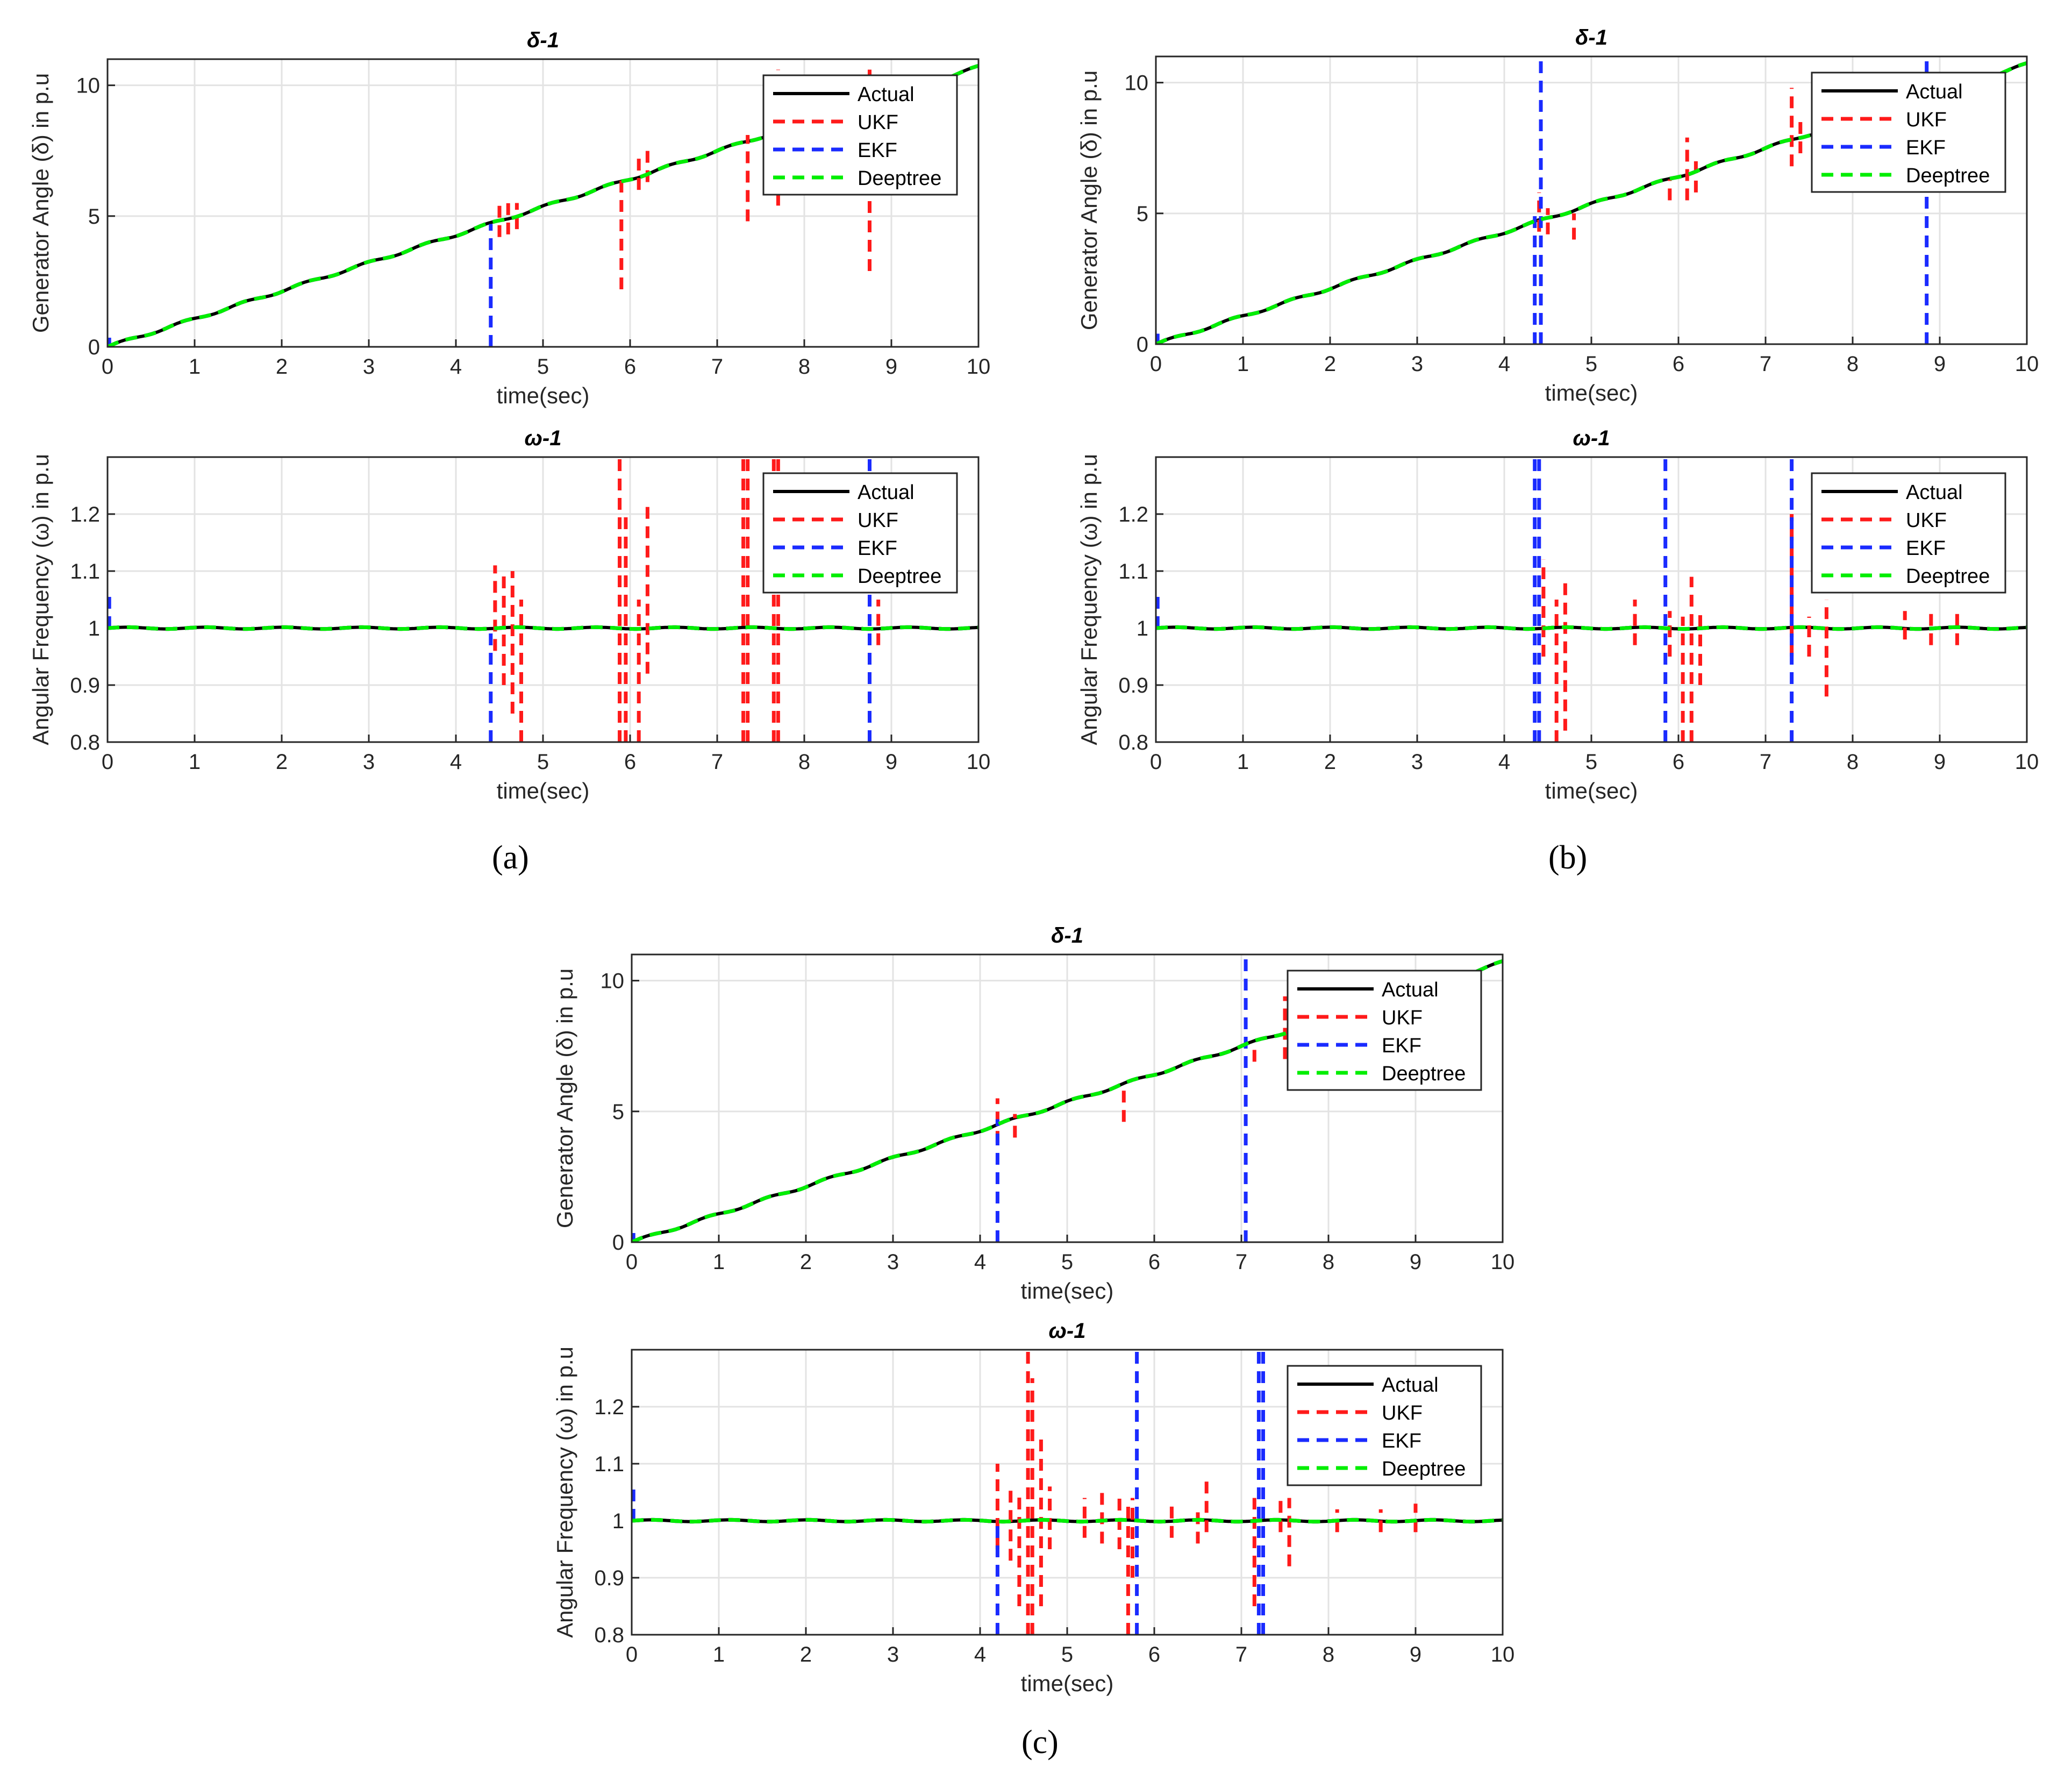  Describe the element at coordinates (609, 1635) in the screenshot. I see `y-tick-label: 0.8` at that location.